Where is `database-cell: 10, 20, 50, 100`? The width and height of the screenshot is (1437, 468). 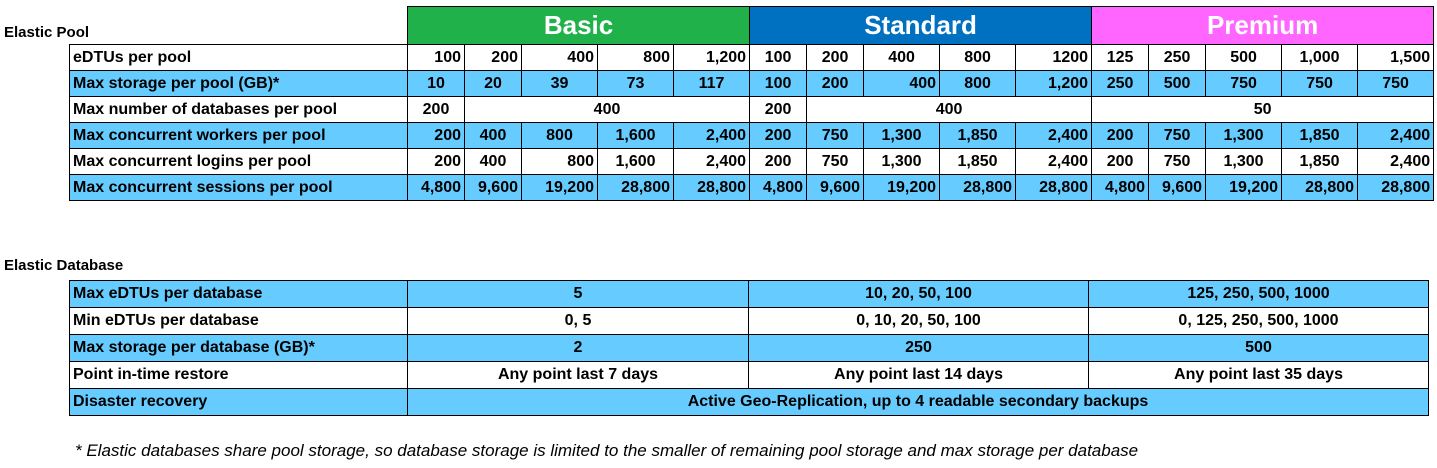 database-cell: 10, 20, 50, 100 is located at coordinates (918, 294).